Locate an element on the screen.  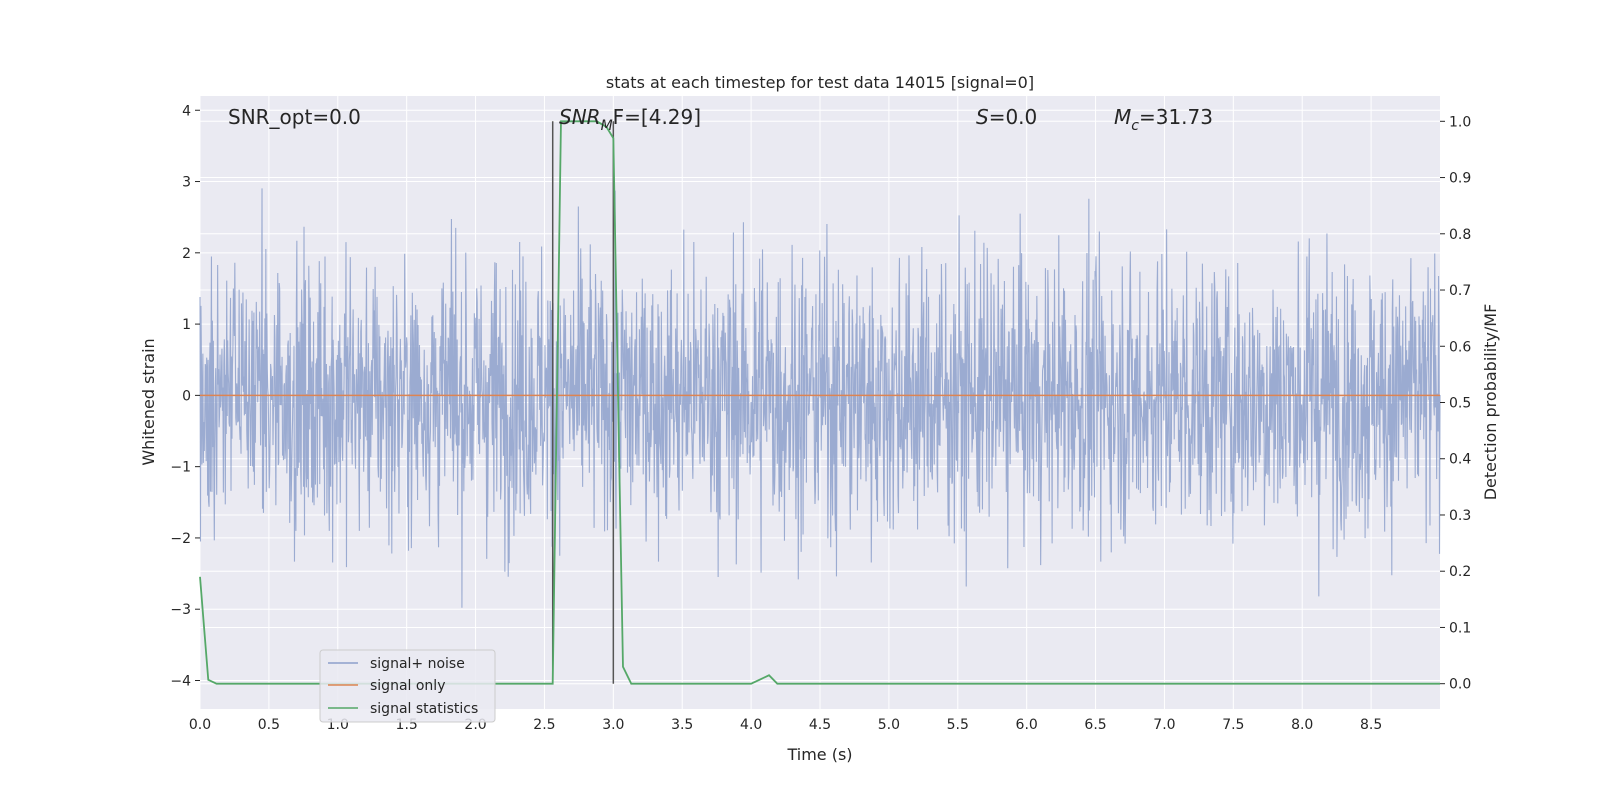
x-tick-label: 4.5 is located at coordinates (820, 725).